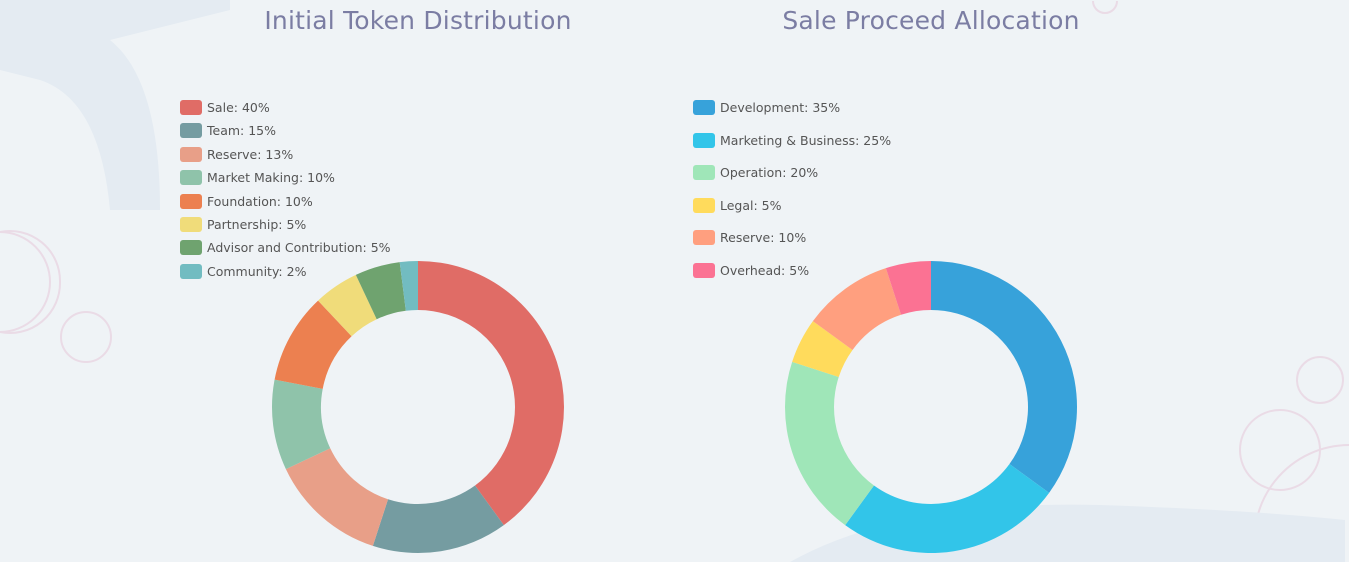  Describe the element at coordinates (271, 178) in the screenshot. I see `legend-label: Market Making: 10%` at that location.